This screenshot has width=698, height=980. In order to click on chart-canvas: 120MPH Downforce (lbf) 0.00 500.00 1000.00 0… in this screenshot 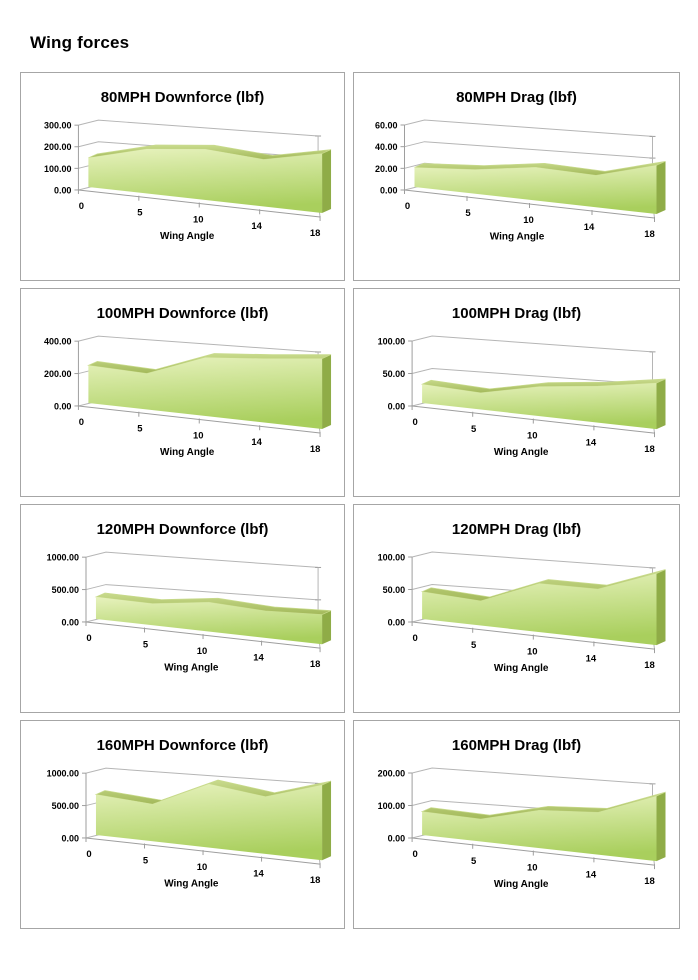, I will do `click(189, 597)`.